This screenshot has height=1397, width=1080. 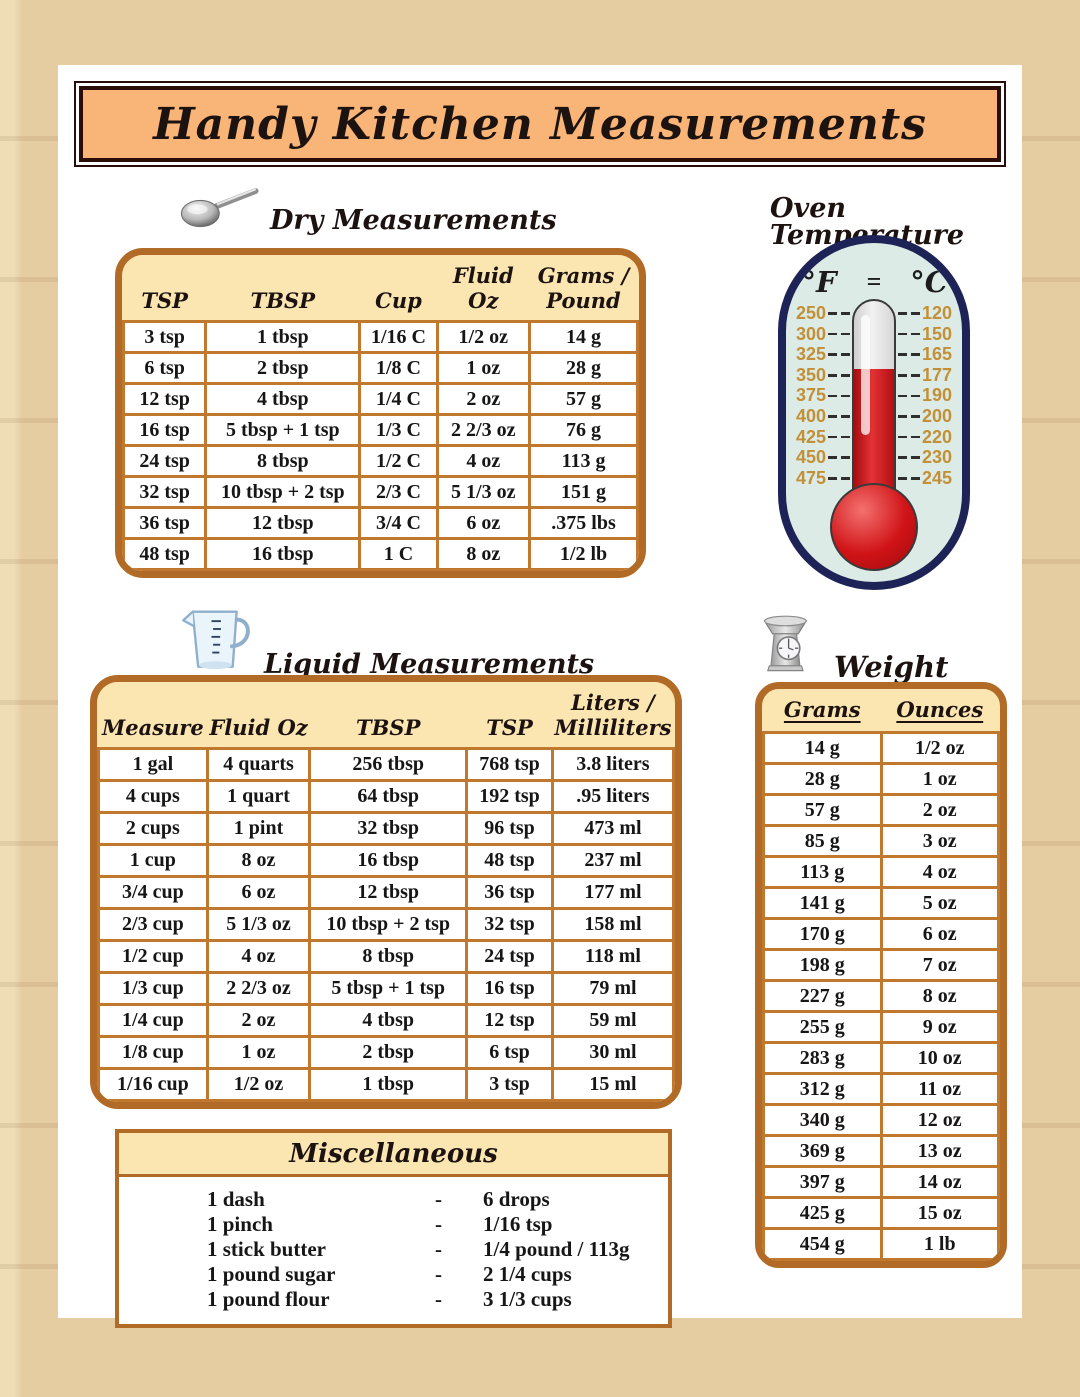 What do you see at coordinates (583, 288) in the screenshot?
I see `dry-col-grams-pound: Grams / Pound` at bounding box center [583, 288].